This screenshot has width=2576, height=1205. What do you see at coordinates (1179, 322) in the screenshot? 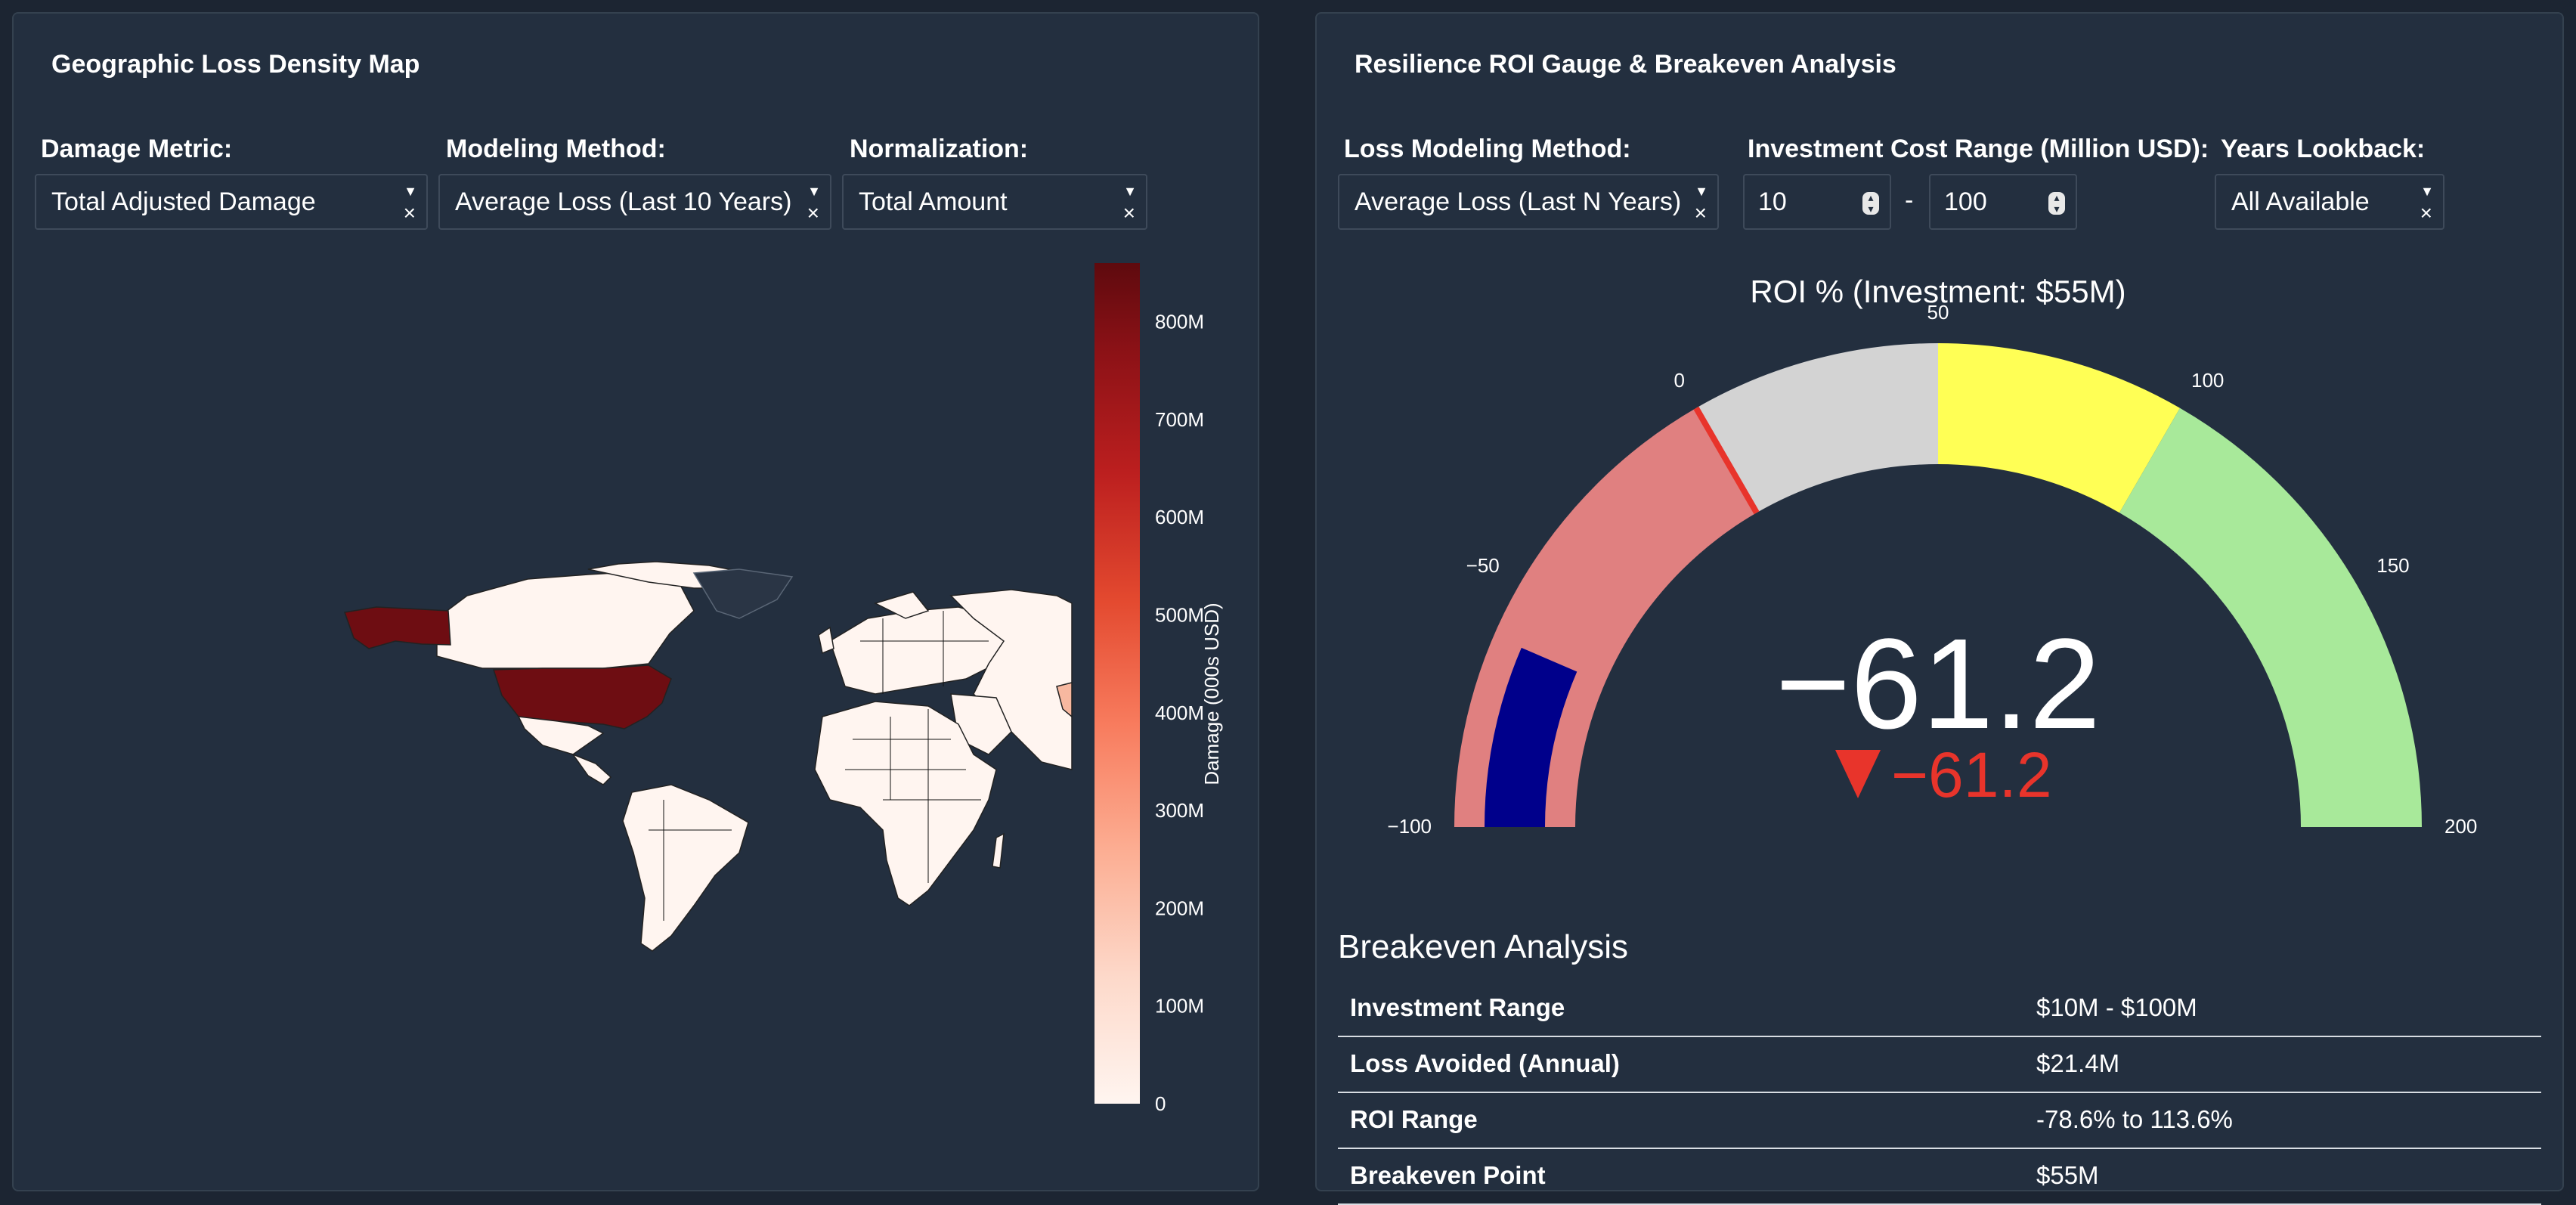
I see `colorbar-tick-label: 800M` at bounding box center [1179, 322].